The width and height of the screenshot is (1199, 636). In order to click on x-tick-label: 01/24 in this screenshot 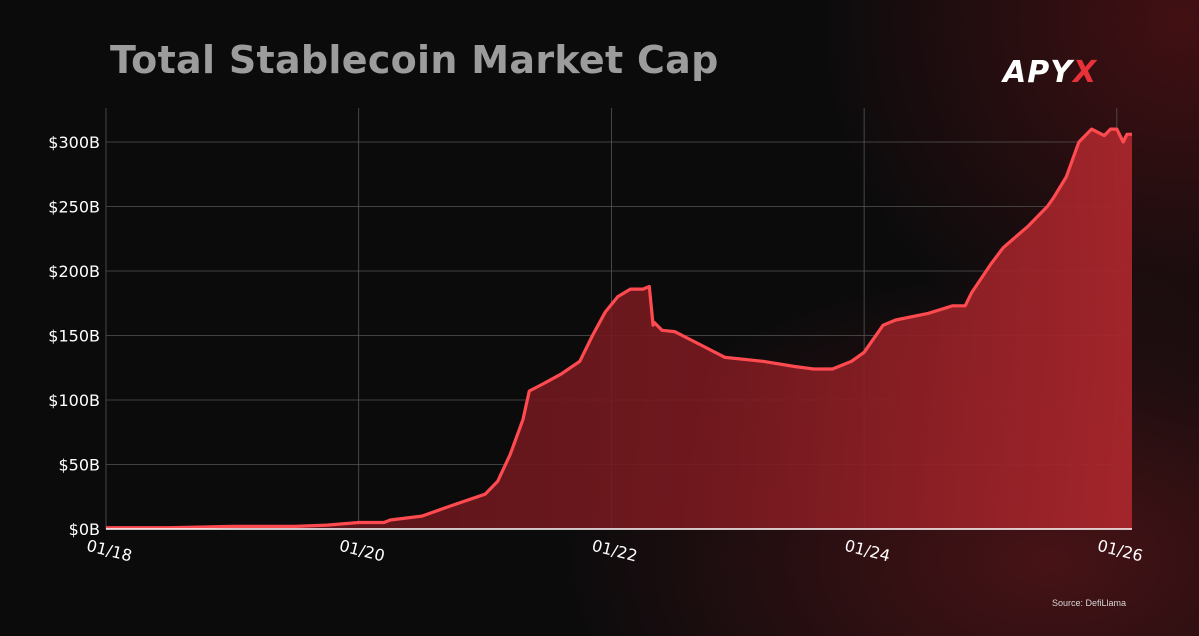, I will do `click(867, 551)`.